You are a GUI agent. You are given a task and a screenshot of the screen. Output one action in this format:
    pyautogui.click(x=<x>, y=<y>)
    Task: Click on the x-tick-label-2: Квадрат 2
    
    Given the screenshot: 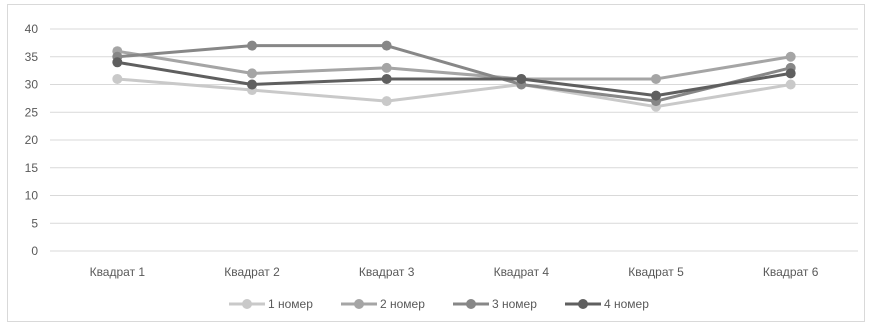 What is the action you would take?
    pyautogui.click(x=252, y=272)
    